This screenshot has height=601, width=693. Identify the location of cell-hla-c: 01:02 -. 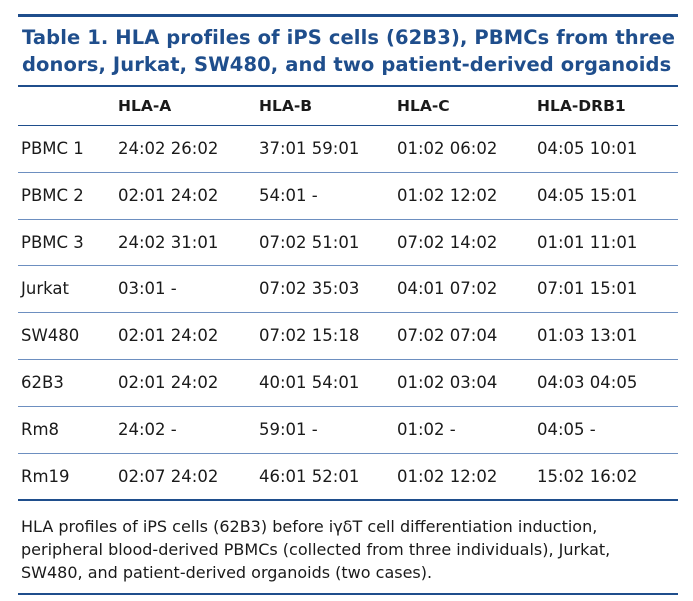
(426, 429).